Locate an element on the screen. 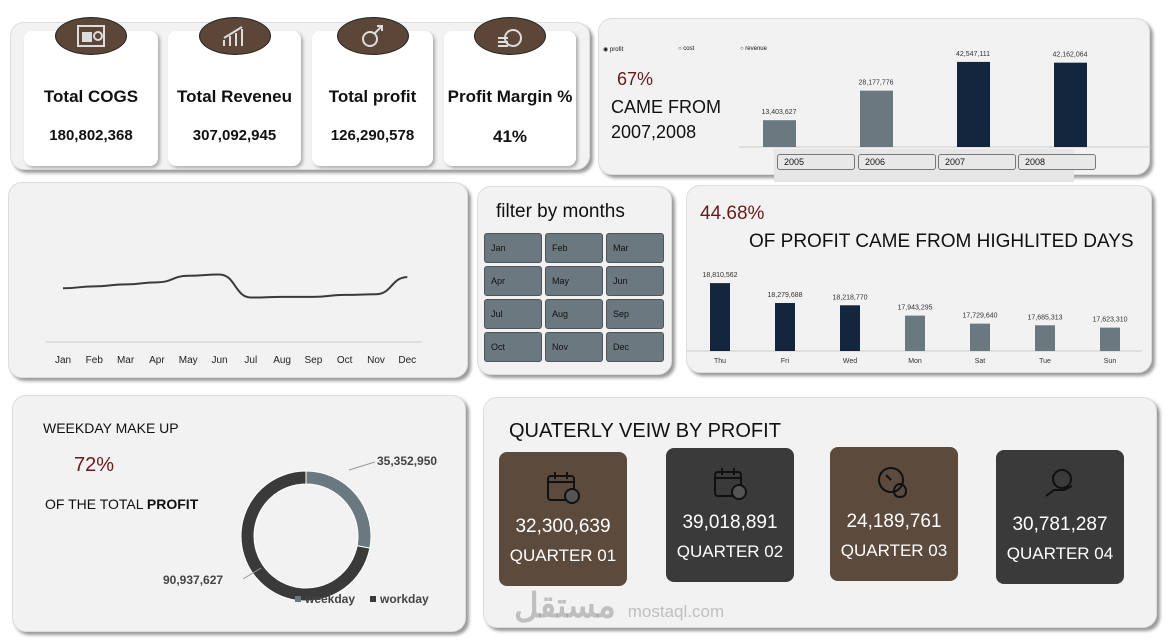  month-button-aug: Aug is located at coordinates (574, 314).